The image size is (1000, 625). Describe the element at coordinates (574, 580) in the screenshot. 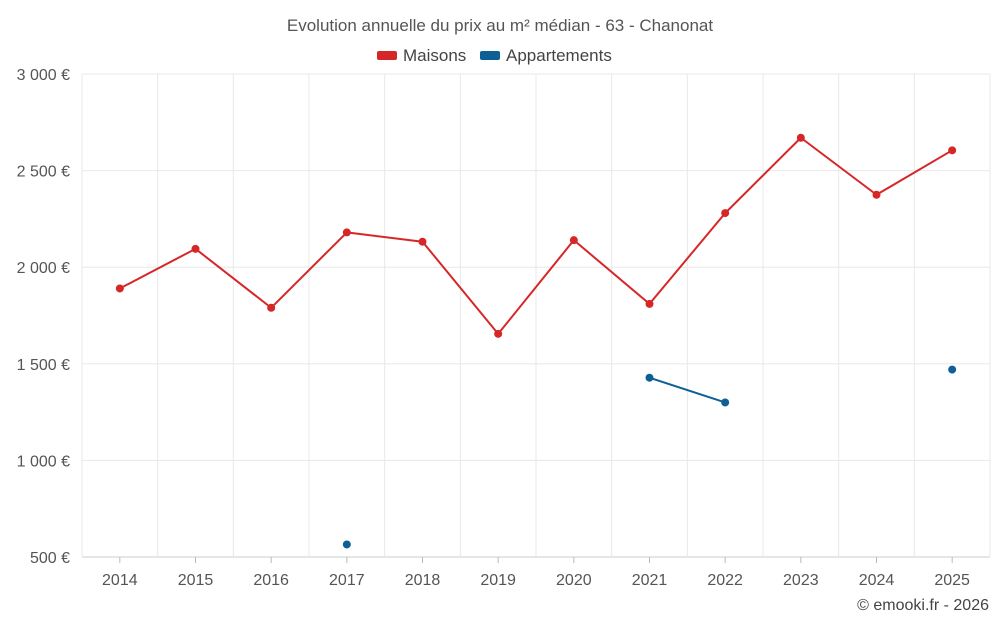

I see `x-tick-label: 2020` at that location.